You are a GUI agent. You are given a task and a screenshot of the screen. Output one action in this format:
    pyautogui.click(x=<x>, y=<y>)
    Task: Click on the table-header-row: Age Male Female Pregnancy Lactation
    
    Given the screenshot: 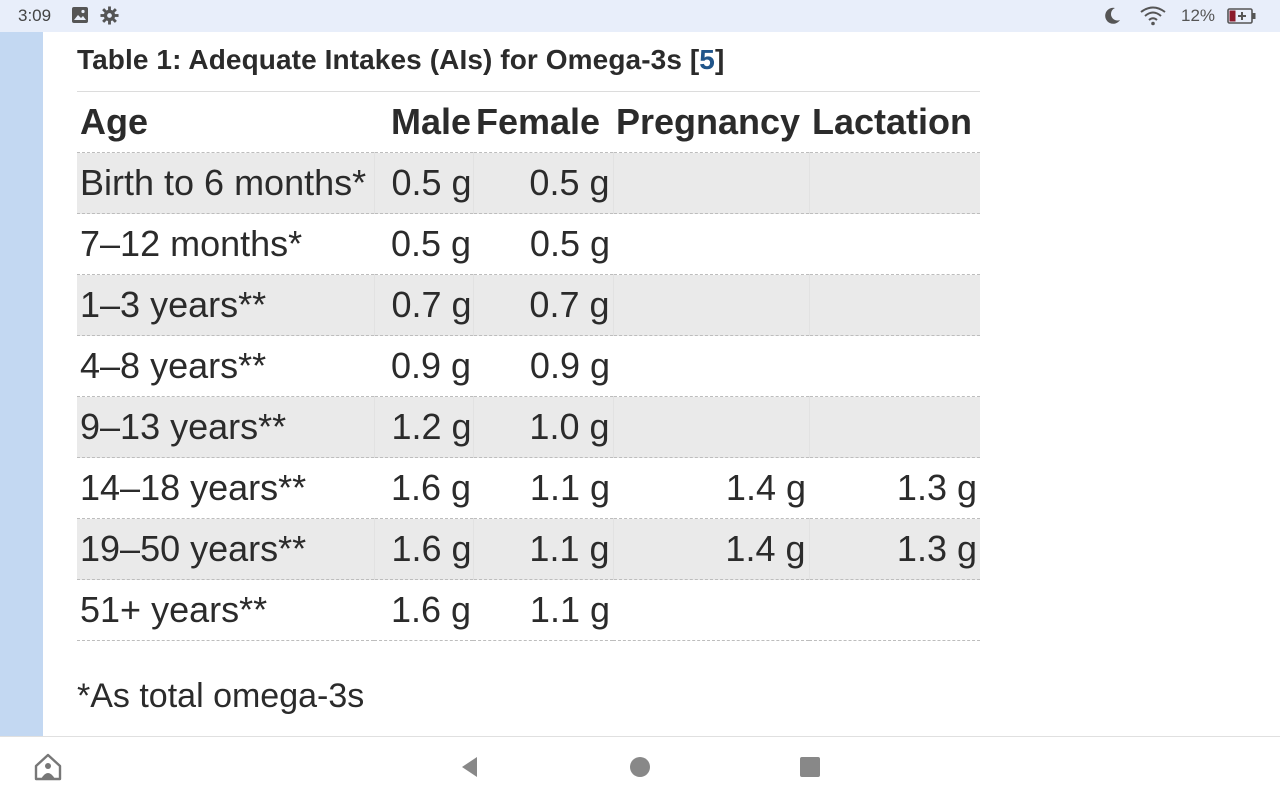 What is the action you would take?
    pyautogui.click(x=528, y=122)
    